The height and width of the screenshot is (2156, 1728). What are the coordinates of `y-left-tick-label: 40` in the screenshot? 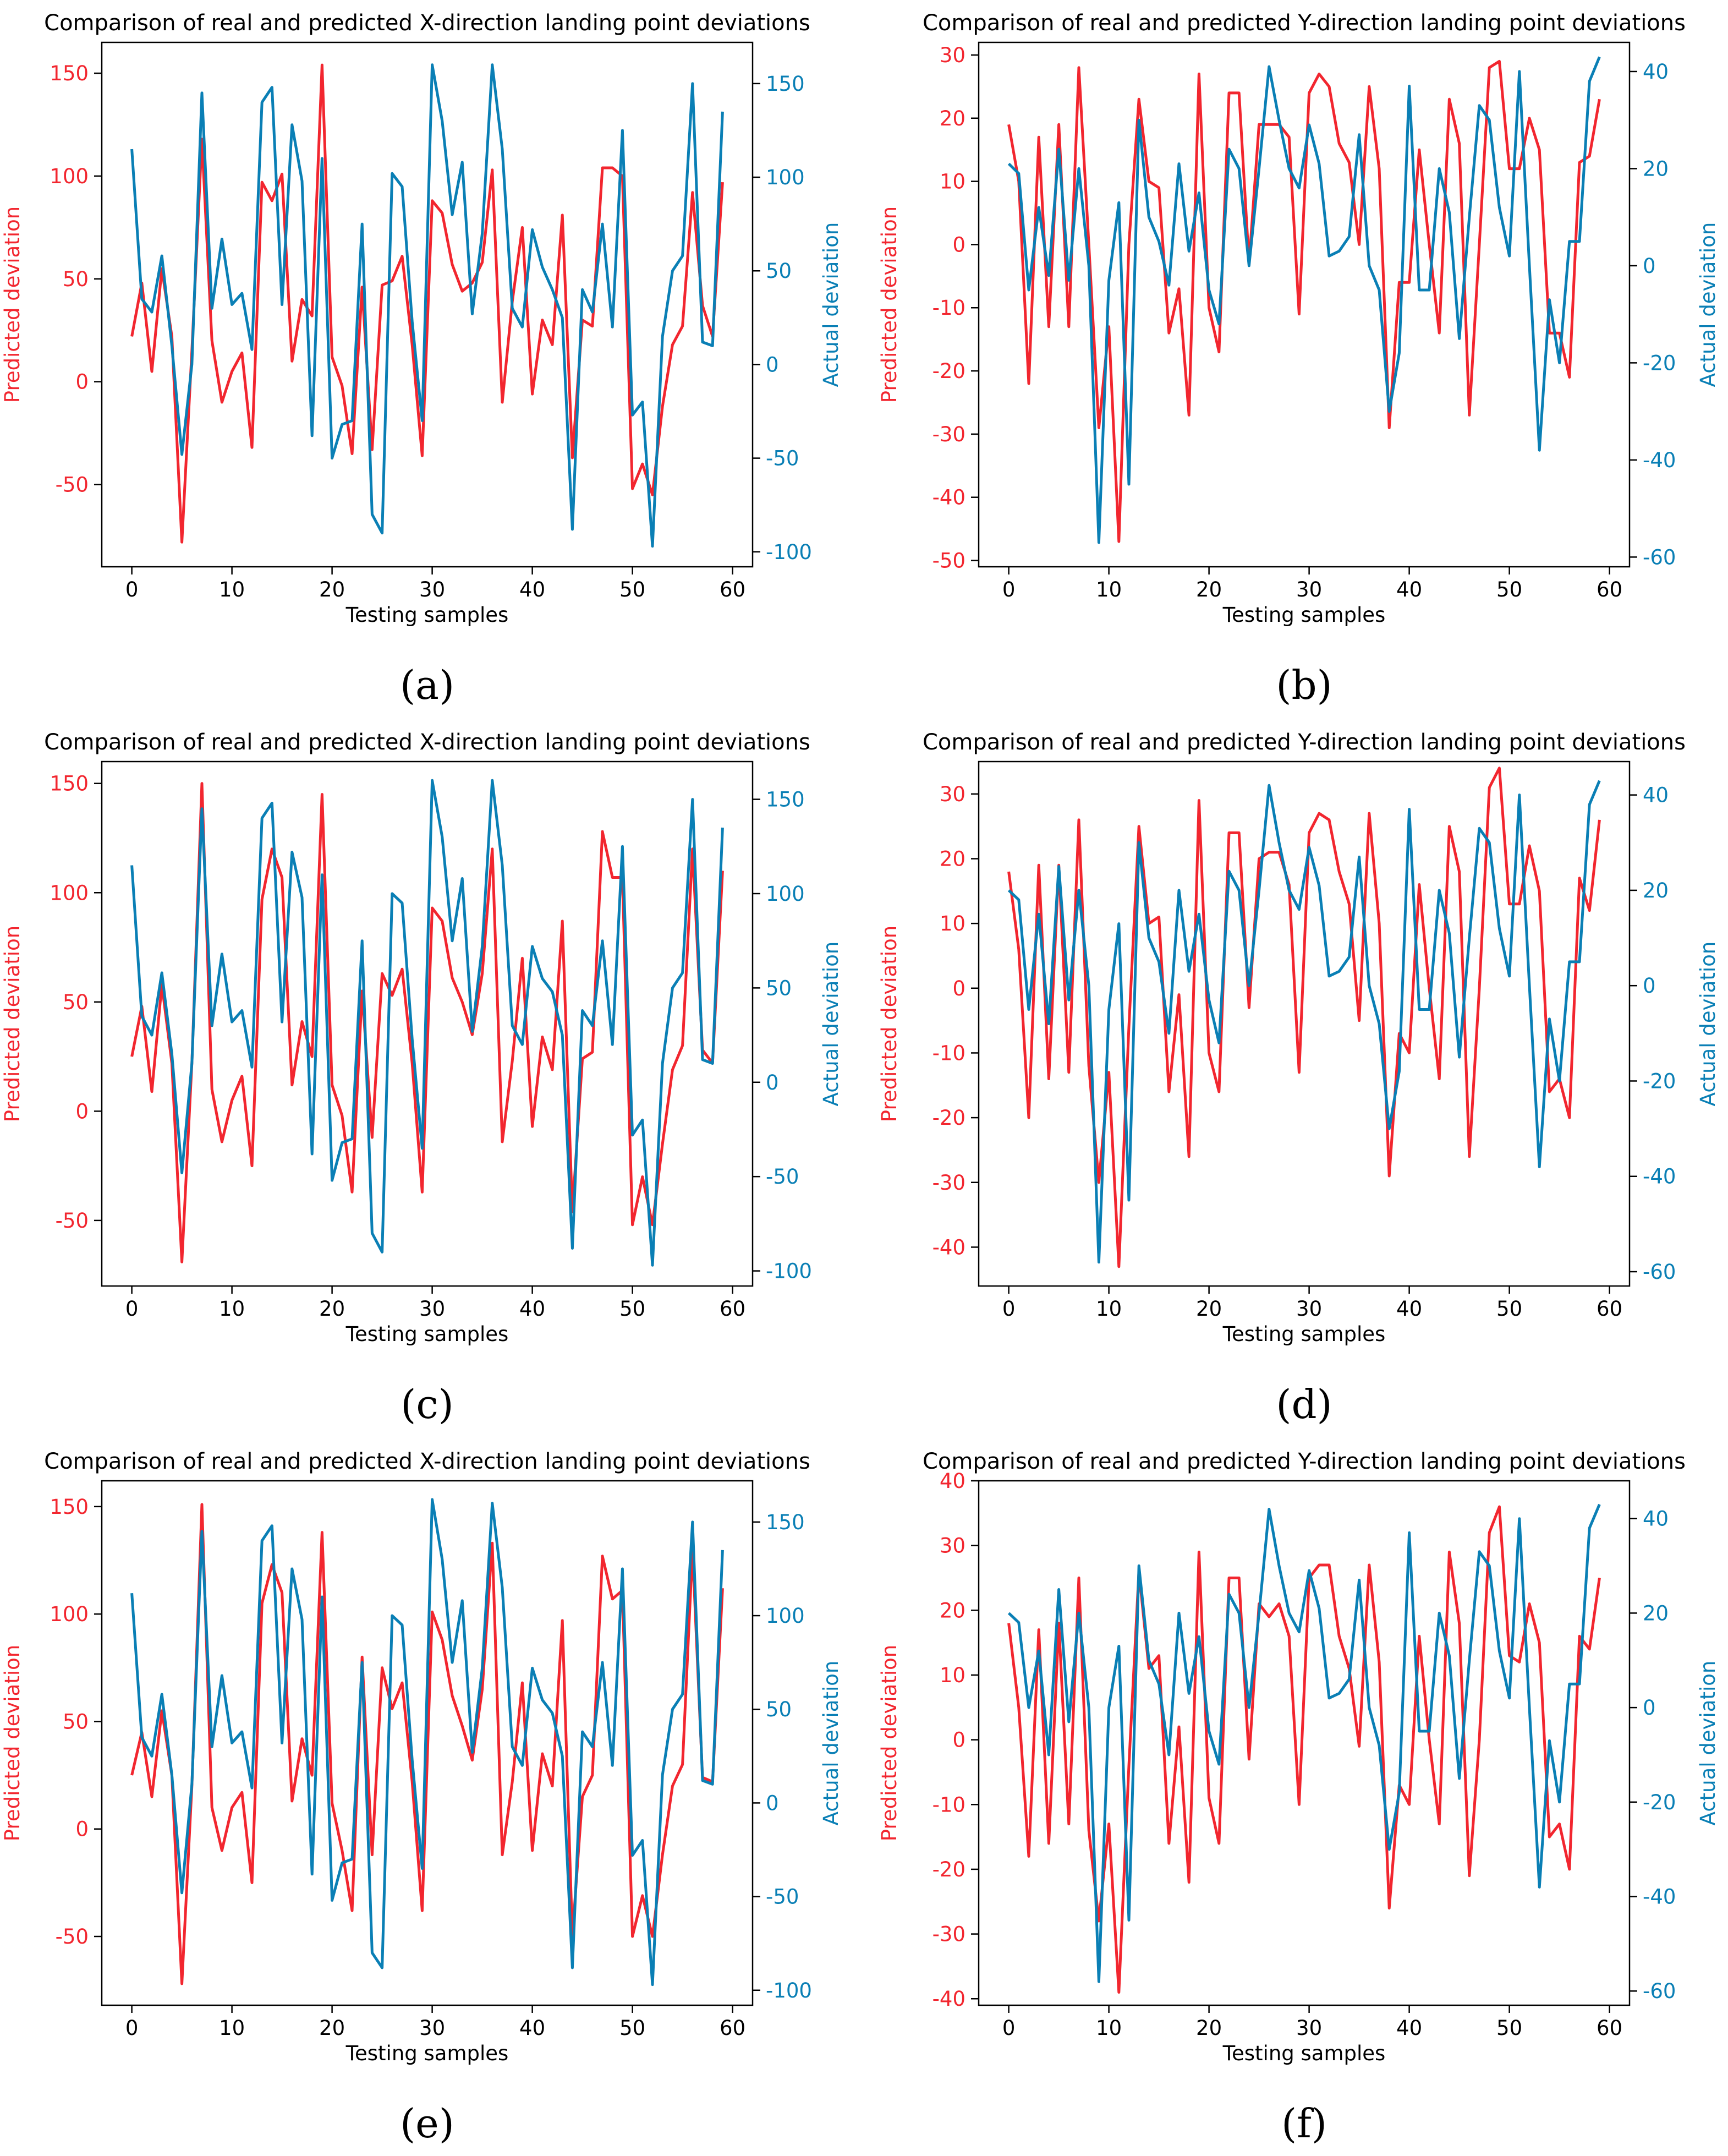 It's located at (953, 1481).